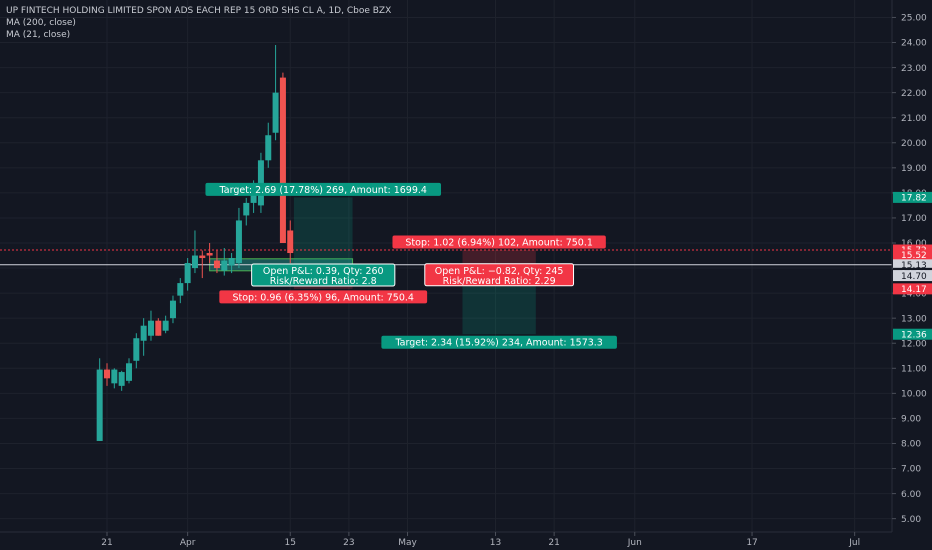 The image size is (932, 550). I want to click on price-badge-label: 14.17, so click(914, 290).